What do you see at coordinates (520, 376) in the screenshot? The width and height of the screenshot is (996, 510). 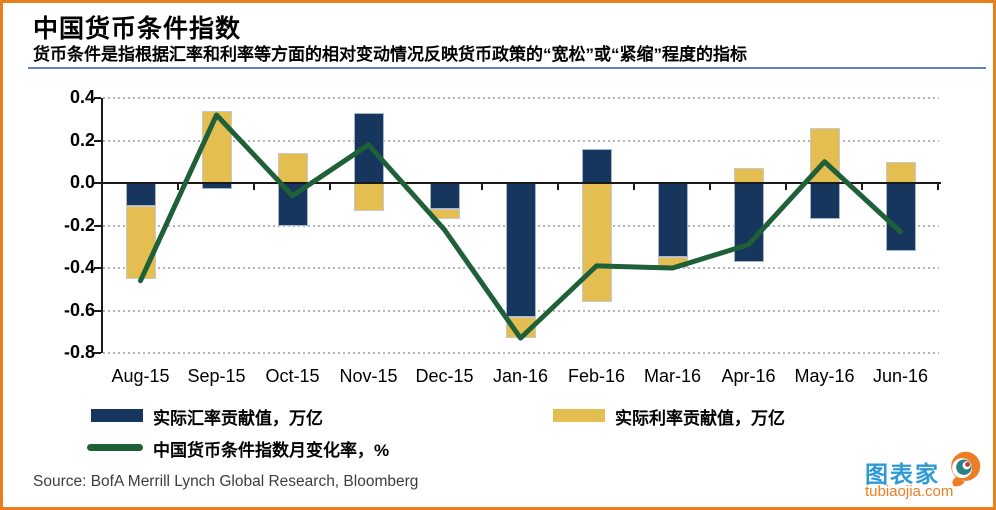 I see `x-tick-label: Jan-16` at bounding box center [520, 376].